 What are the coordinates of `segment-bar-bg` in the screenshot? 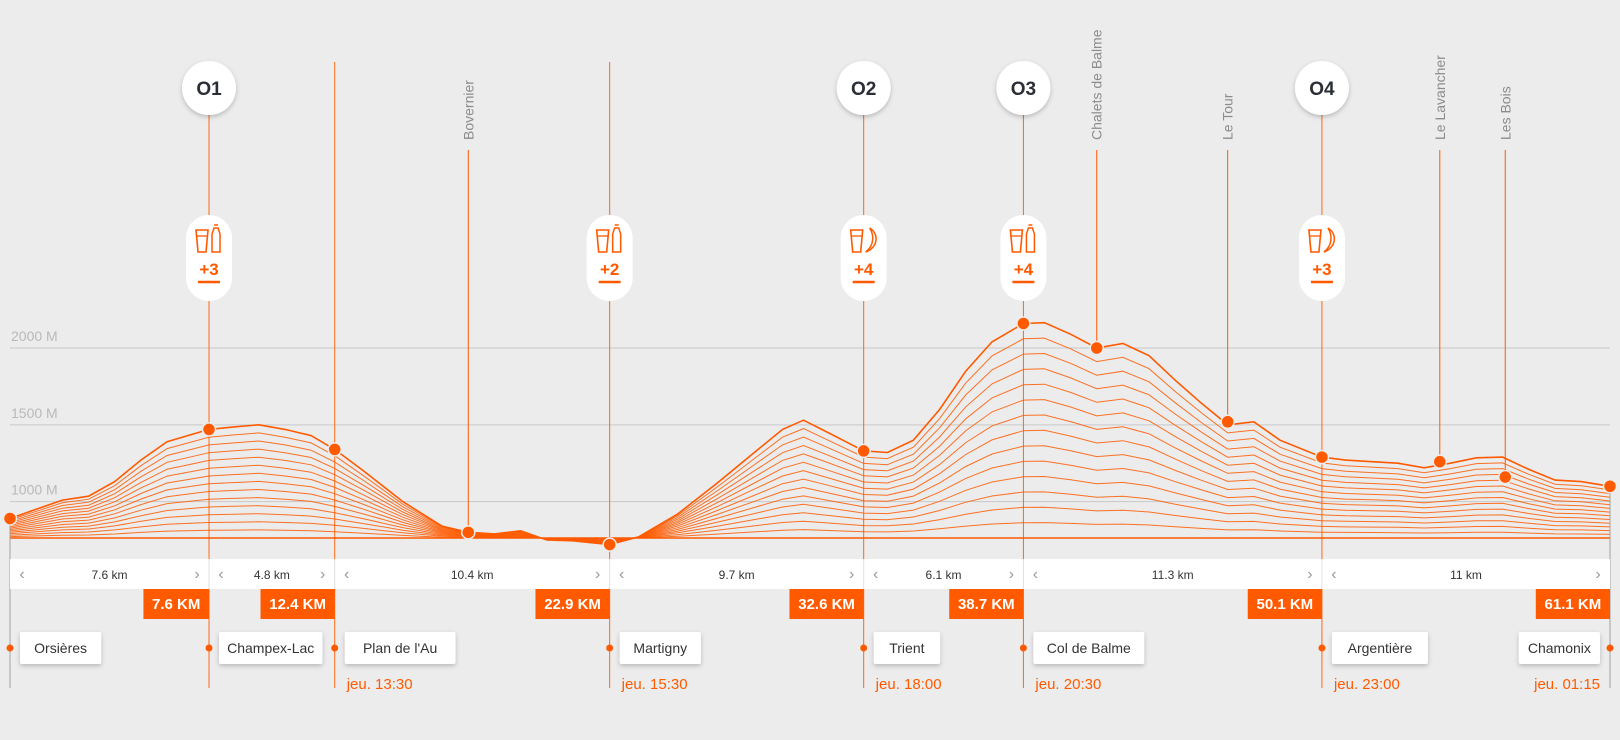 It's located at (810, 574).